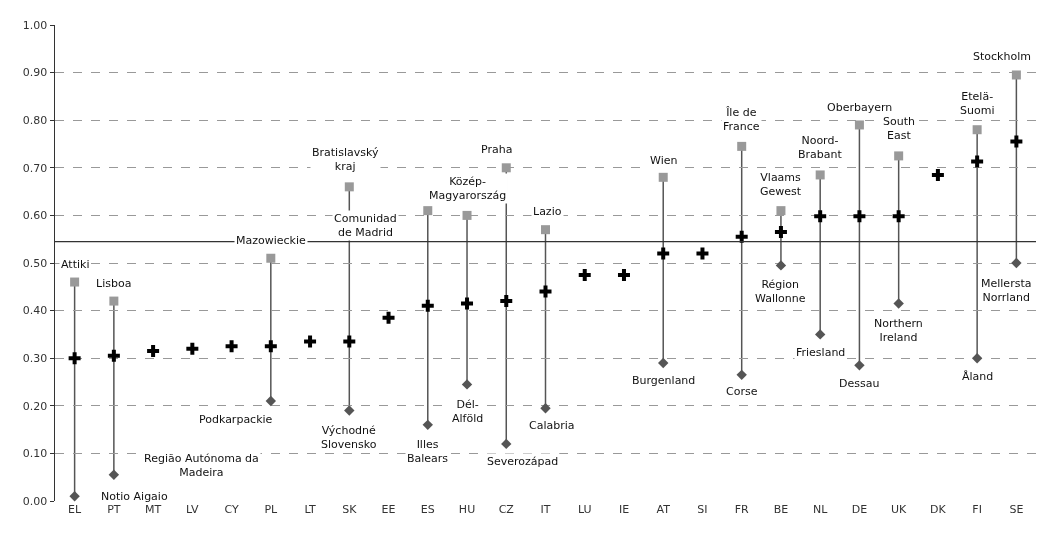 The height and width of the screenshot is (533, 1046). What do you see at coordinates (35, 25) in the screenshot?
I see `y-tick-label: 1.00` at bounding box center [35, 25].